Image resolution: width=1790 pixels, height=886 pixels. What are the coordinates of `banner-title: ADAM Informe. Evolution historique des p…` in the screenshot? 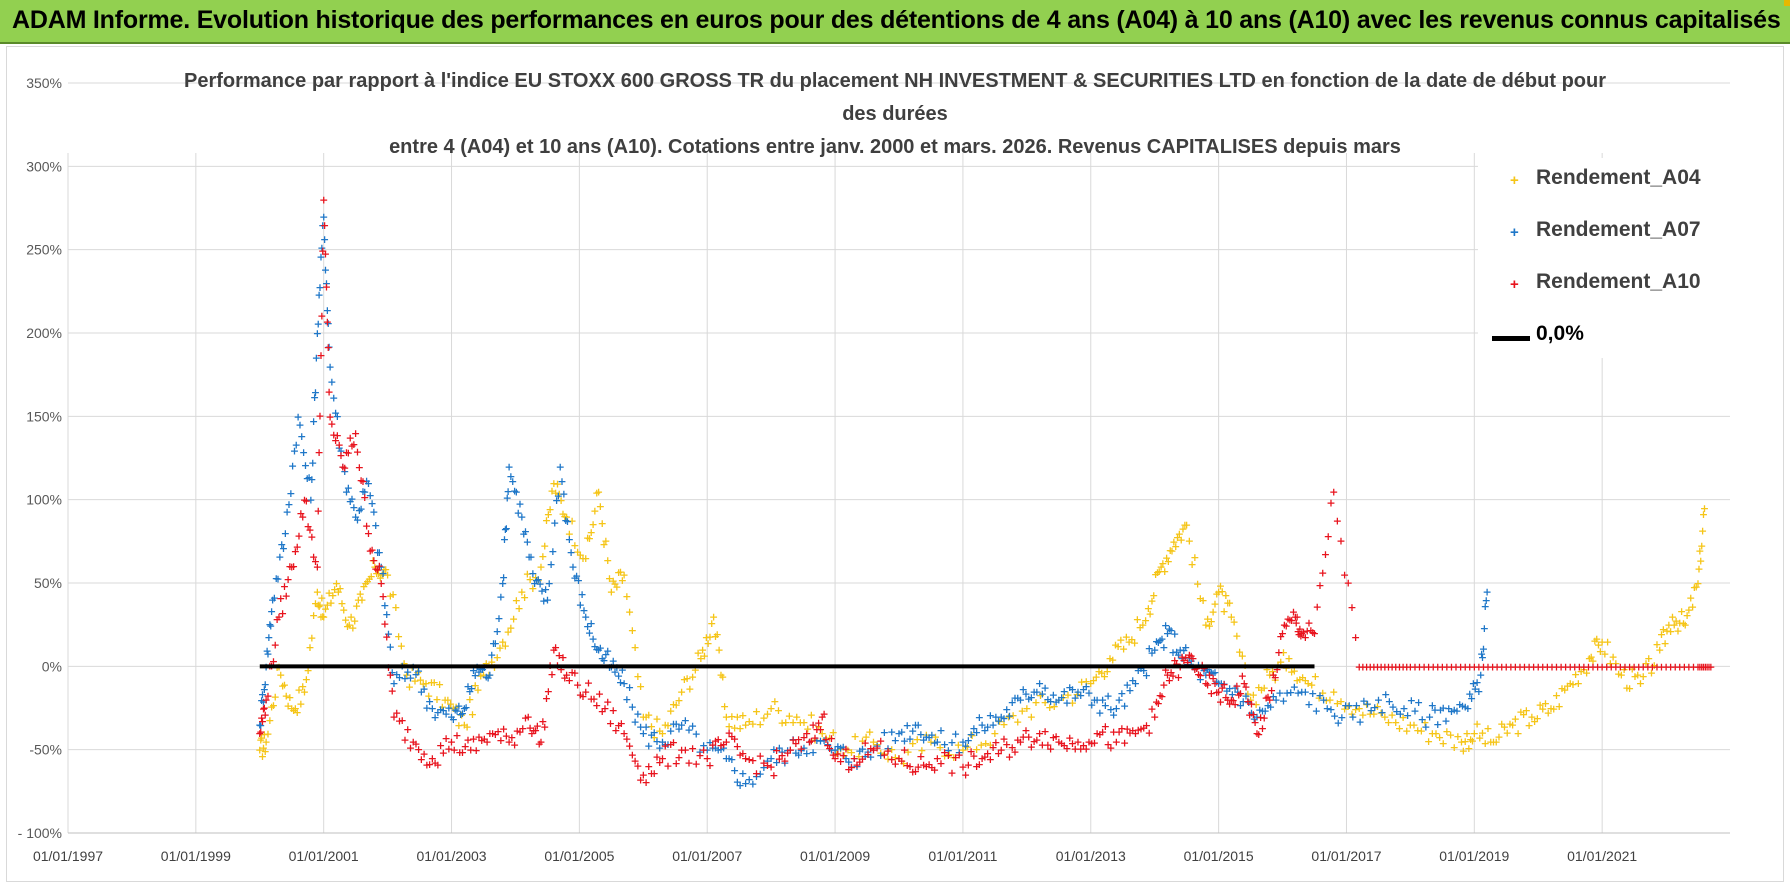 It's located at (896, 20).